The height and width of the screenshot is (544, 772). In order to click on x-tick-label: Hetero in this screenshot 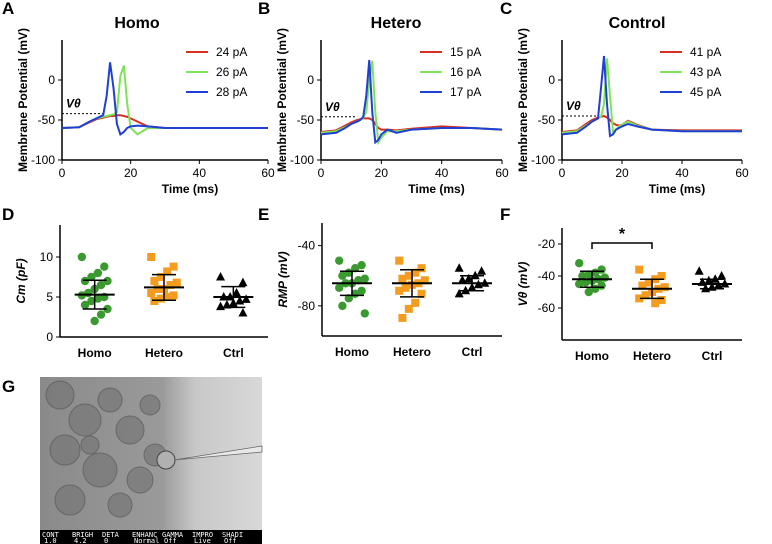, I will do `click(652, 356)`.